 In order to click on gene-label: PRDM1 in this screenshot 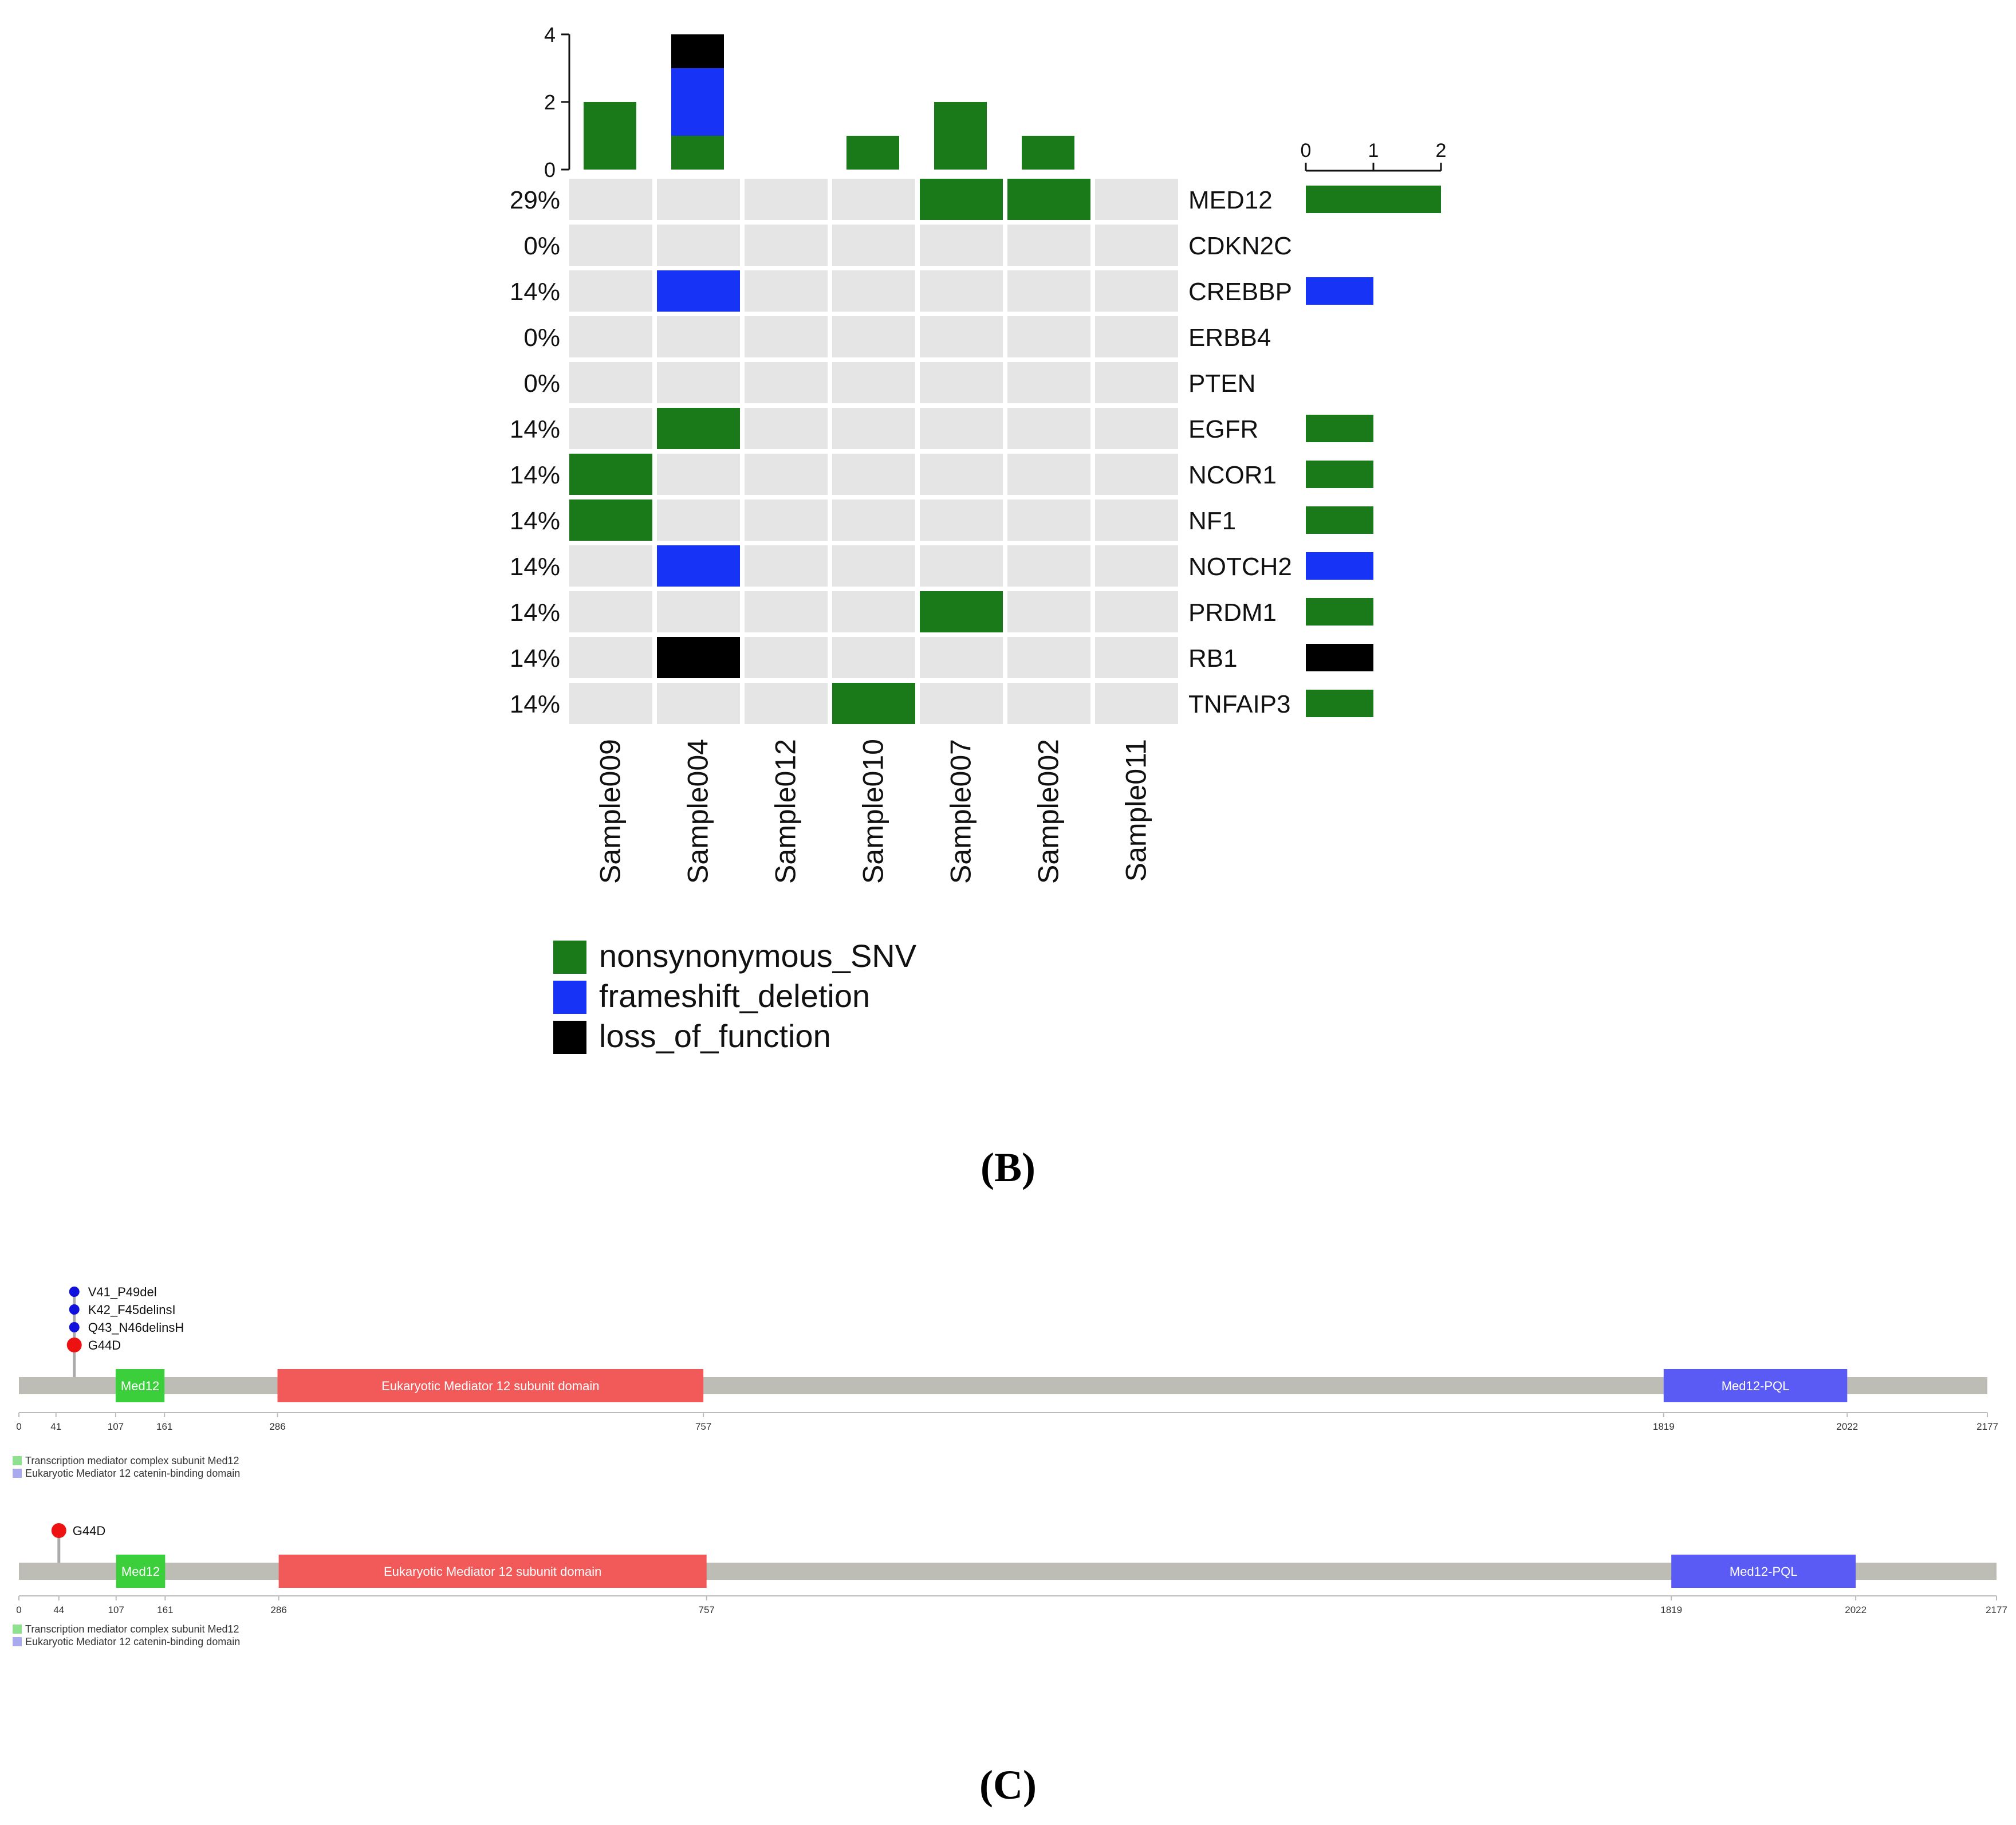, I will do `click(1233, 613)`.